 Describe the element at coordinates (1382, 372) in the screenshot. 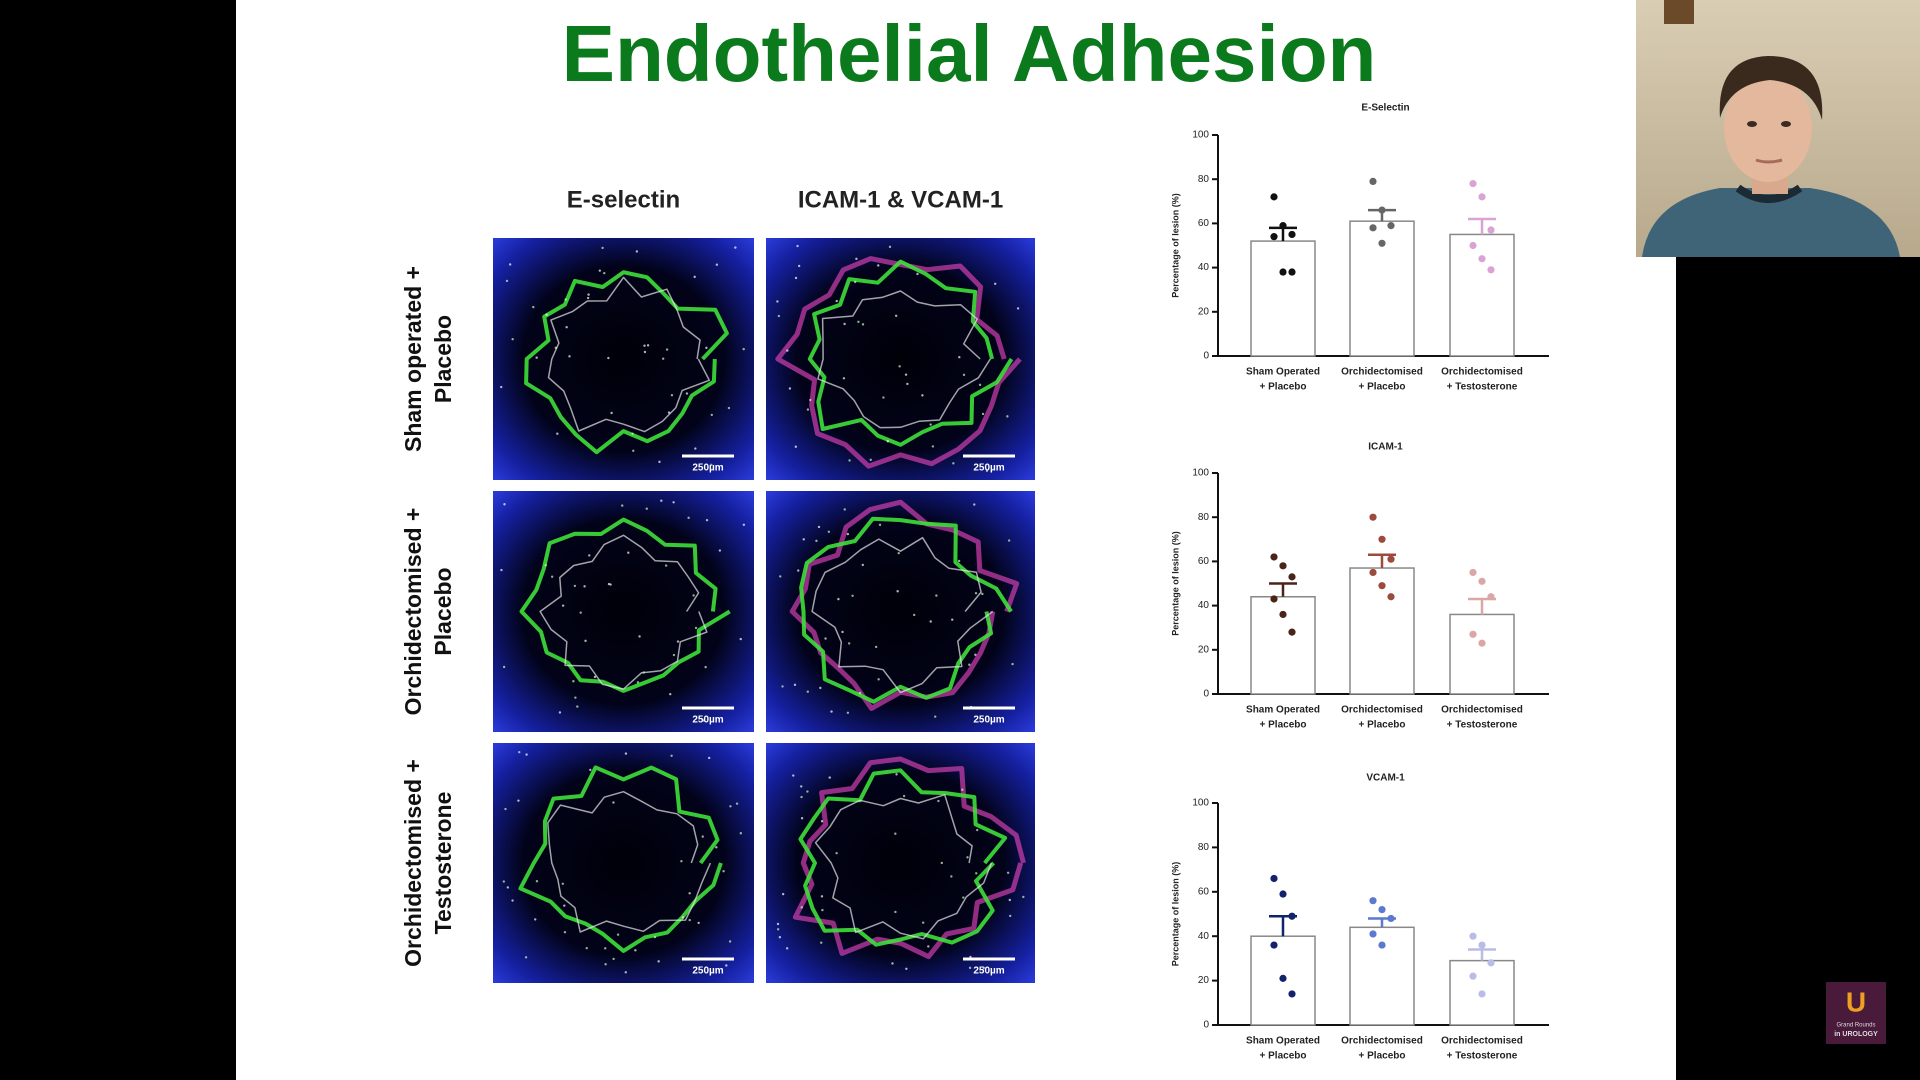

I see `x-tick-label: Orchidectomised` at that location.